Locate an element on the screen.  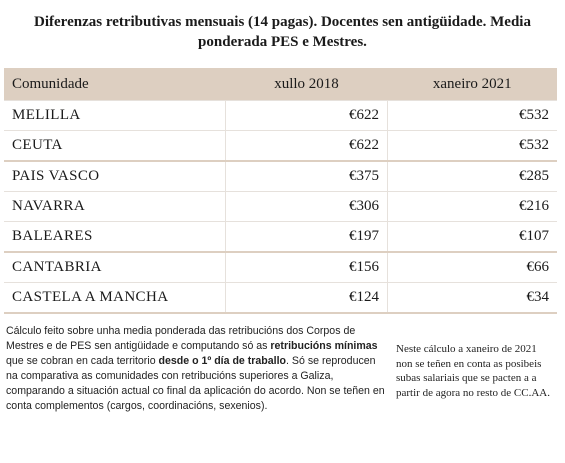
note-text: que se cobran en cada territorio is located at coordinates (82, 361).